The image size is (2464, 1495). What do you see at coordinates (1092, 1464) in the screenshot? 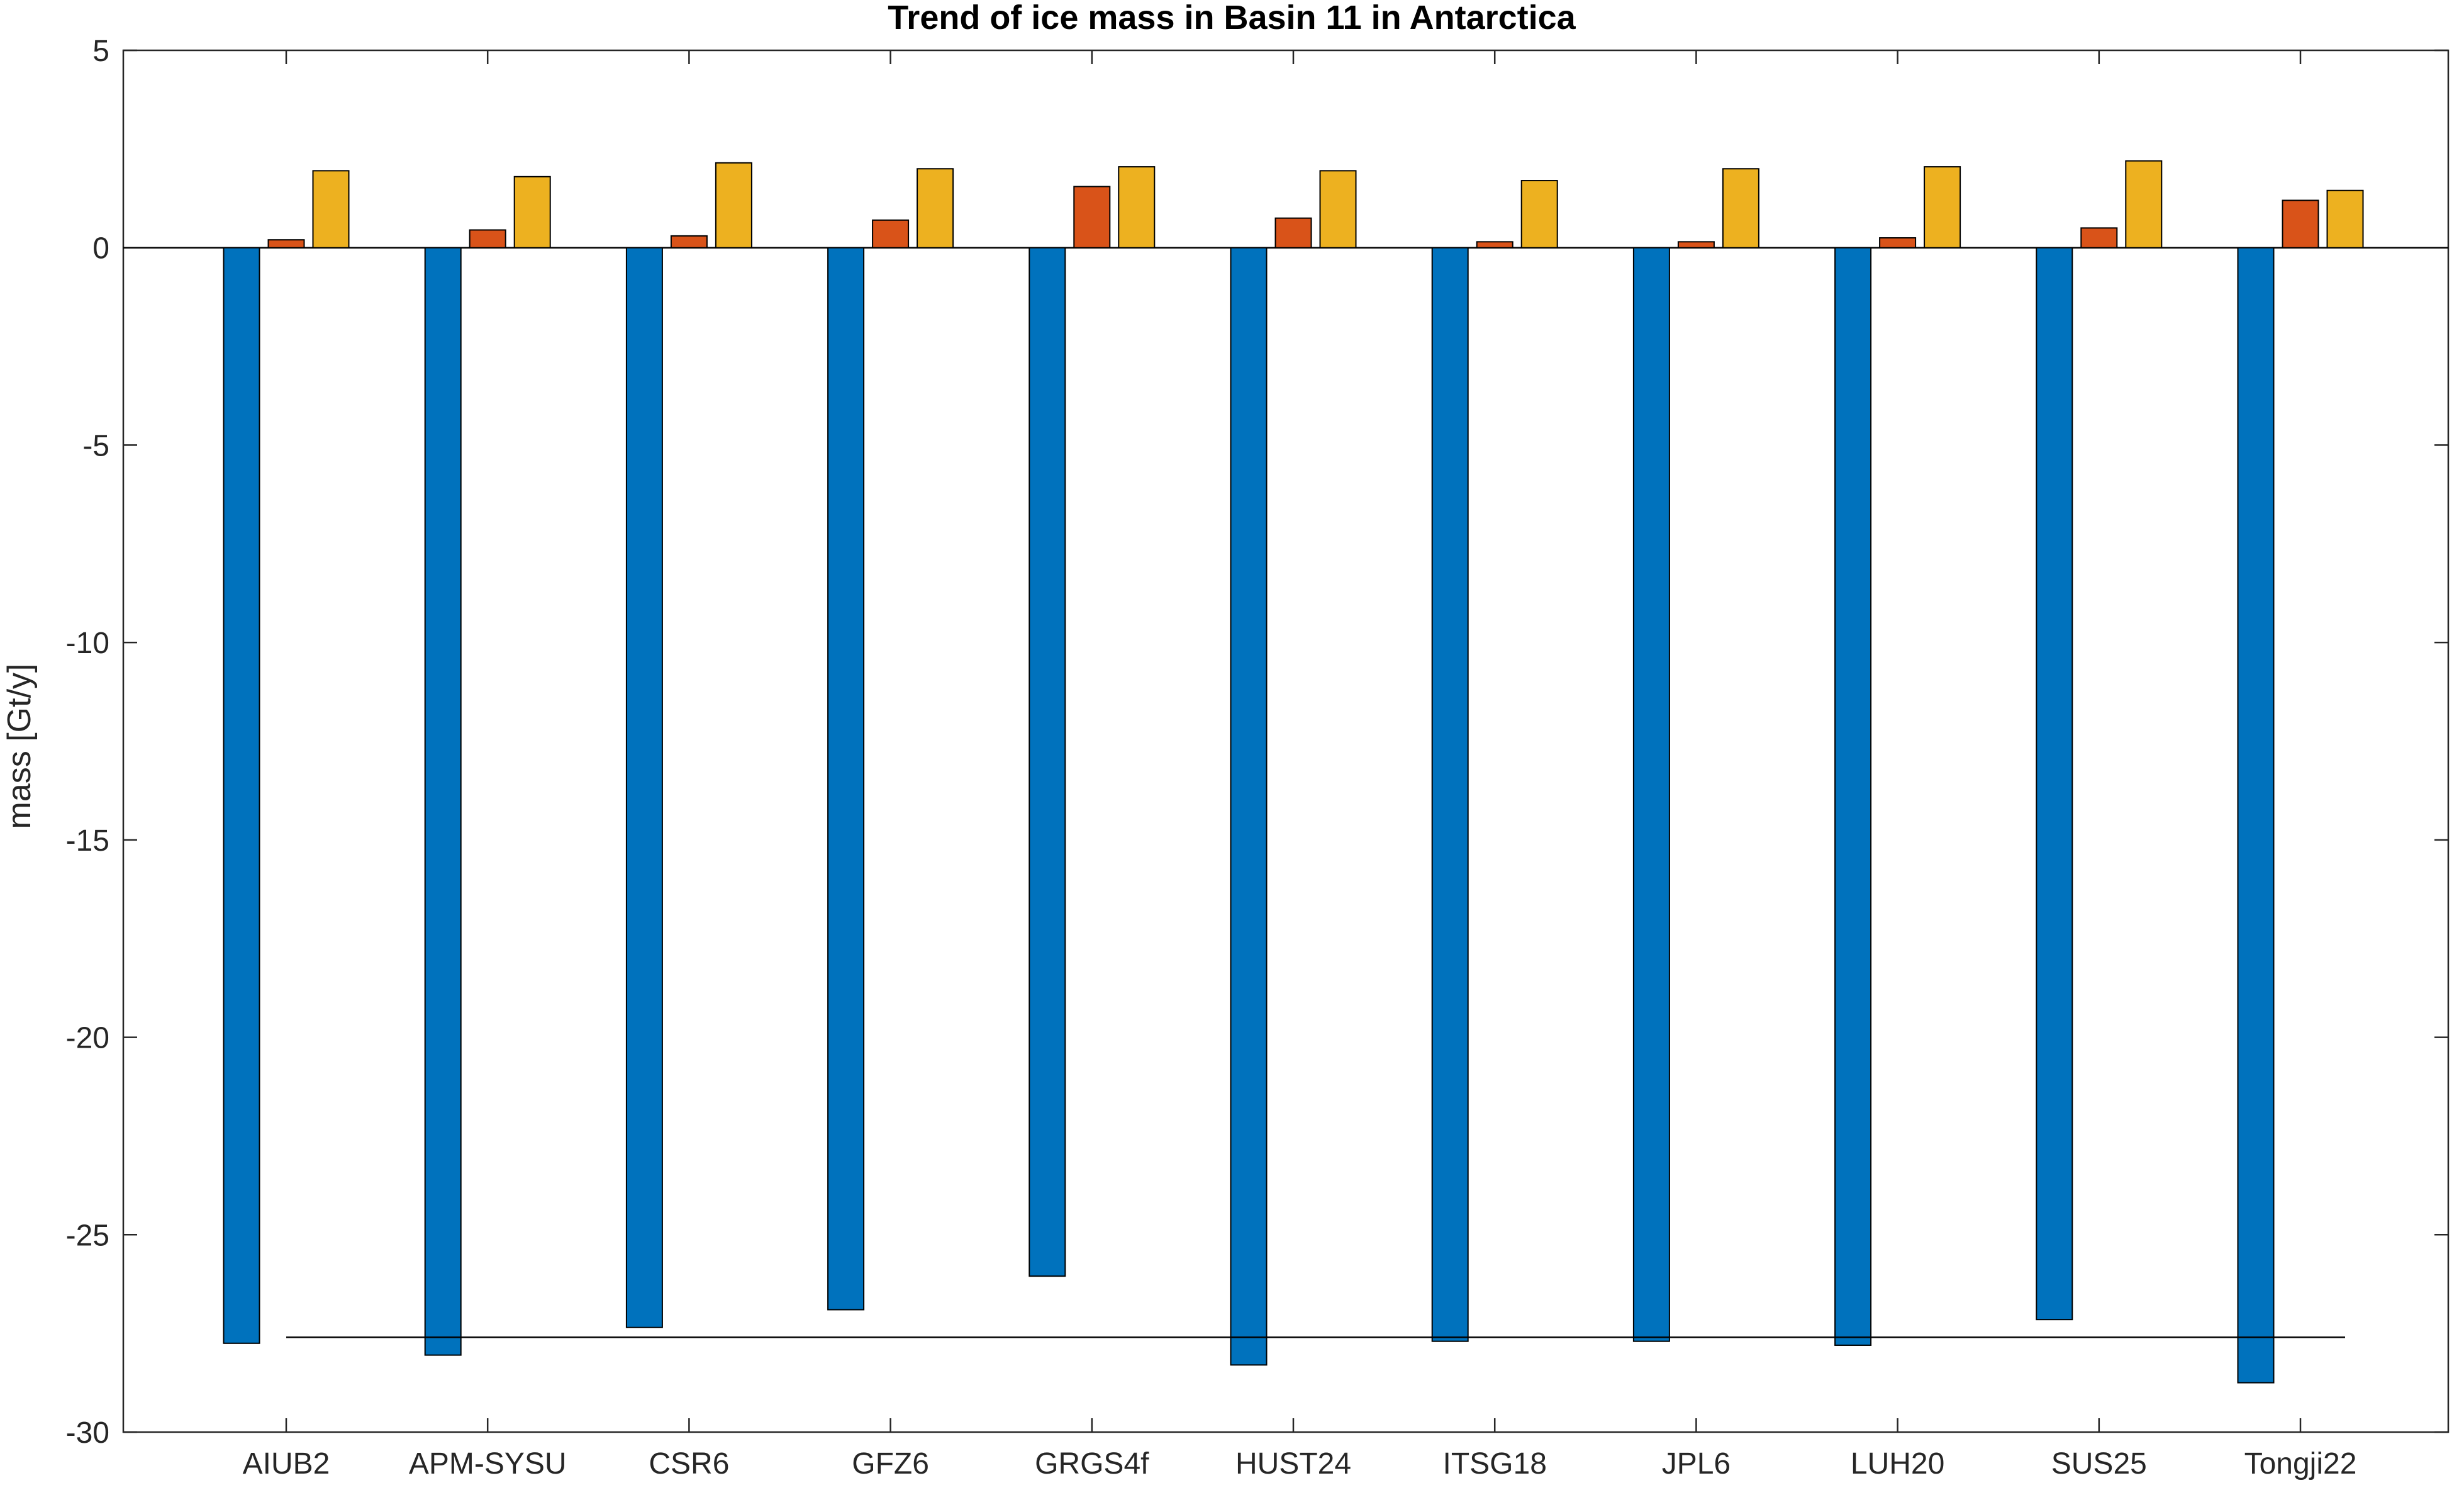
I see `x-tick-label: GRGS4f` at bounding box center [1092, 1464].